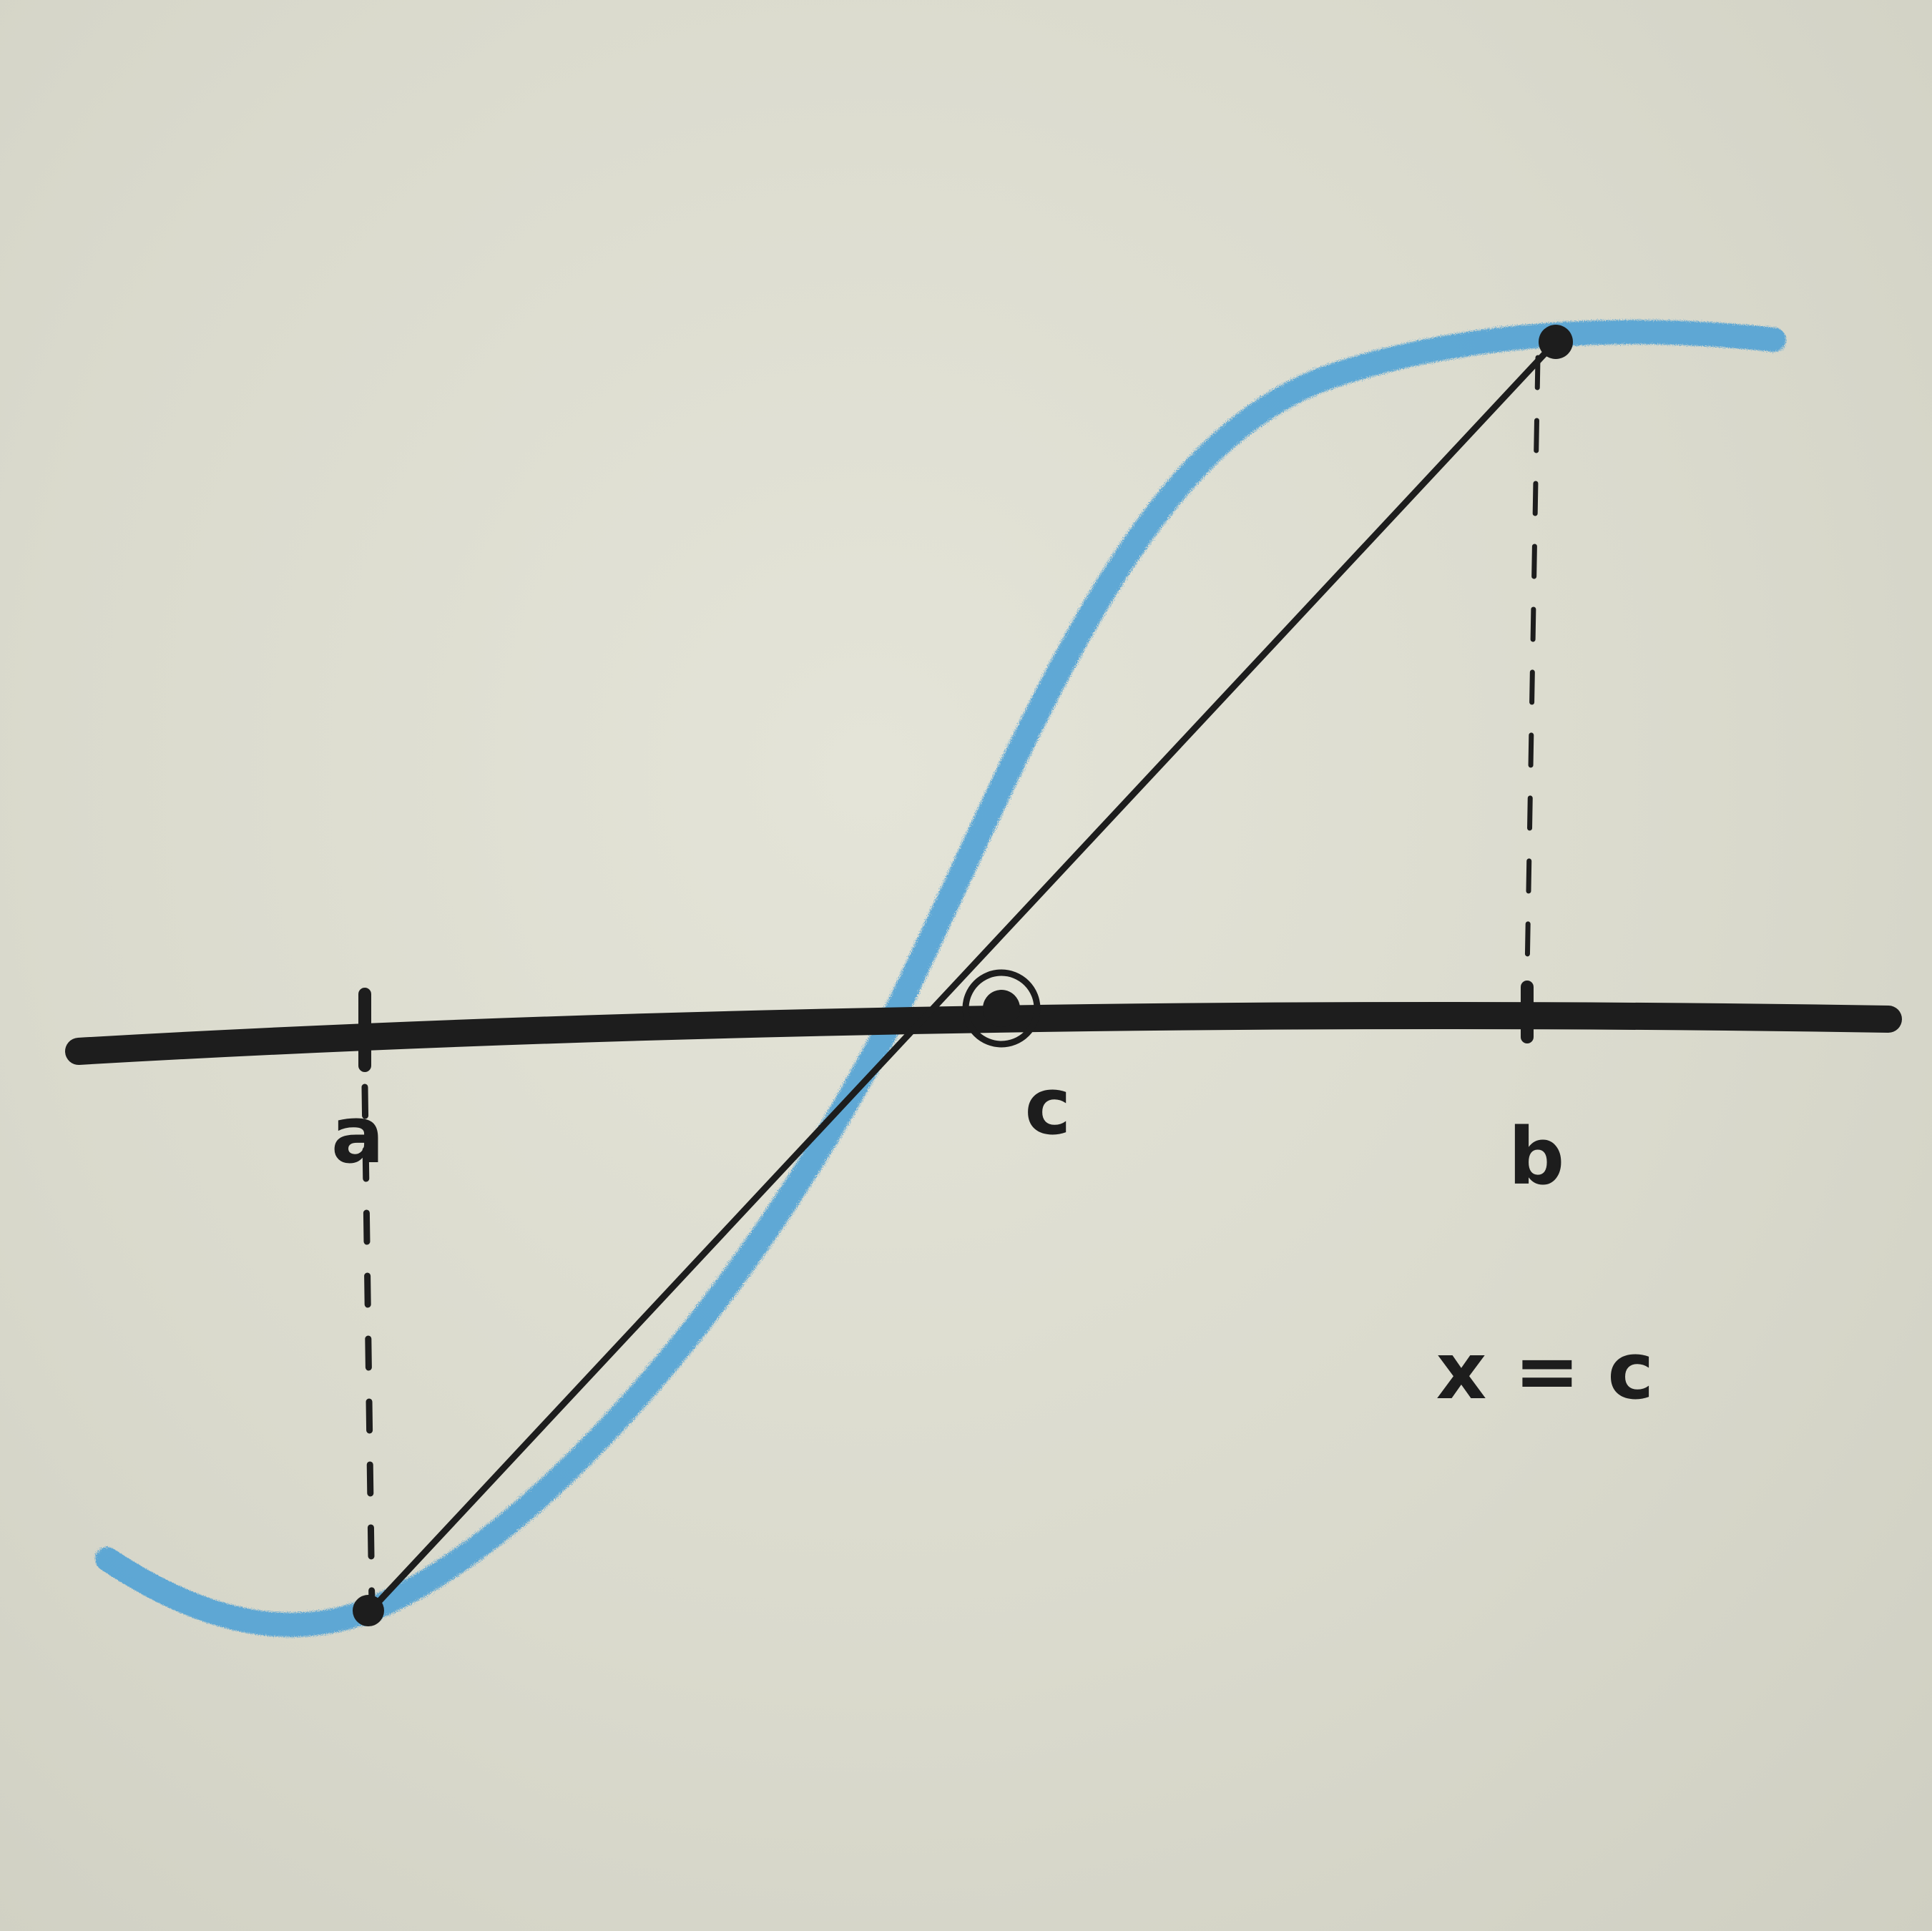  I want to click on label-c: c, so click(1047, 1106).